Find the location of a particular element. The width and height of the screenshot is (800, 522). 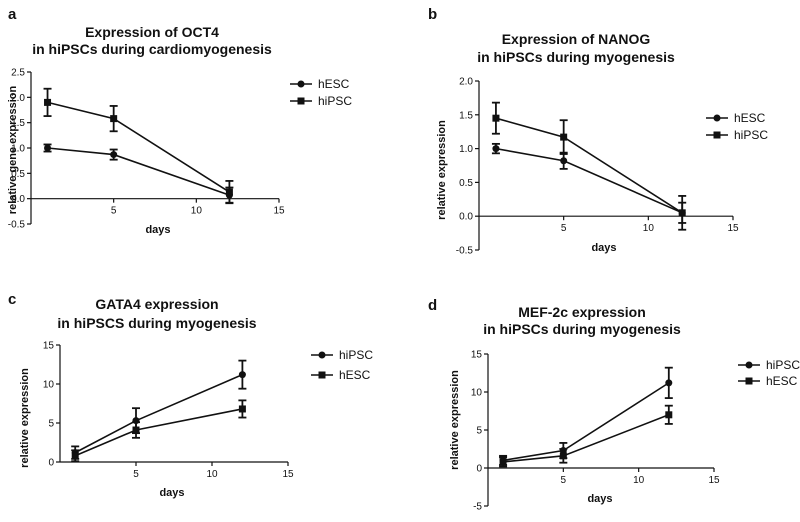

y-tick-label: 5 is located at coordinates (479, 431).